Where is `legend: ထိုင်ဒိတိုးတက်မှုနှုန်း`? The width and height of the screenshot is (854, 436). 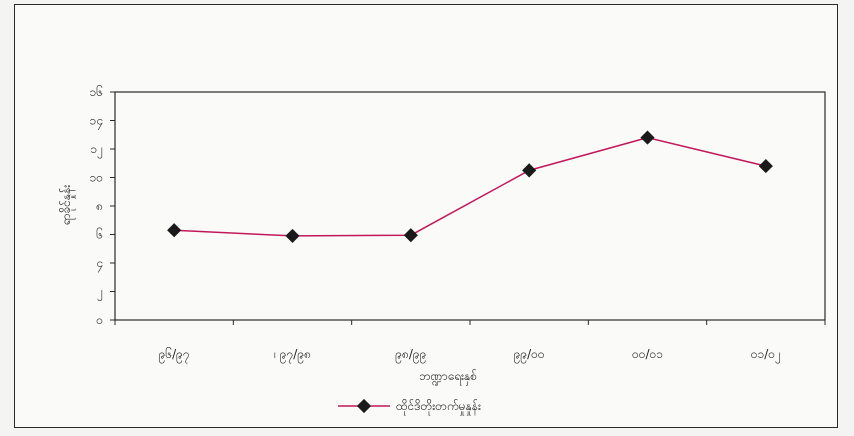
legend: ထိုင်ဒိတိုးတက်မှုနှုန်း is located at coordinates (409, 407).